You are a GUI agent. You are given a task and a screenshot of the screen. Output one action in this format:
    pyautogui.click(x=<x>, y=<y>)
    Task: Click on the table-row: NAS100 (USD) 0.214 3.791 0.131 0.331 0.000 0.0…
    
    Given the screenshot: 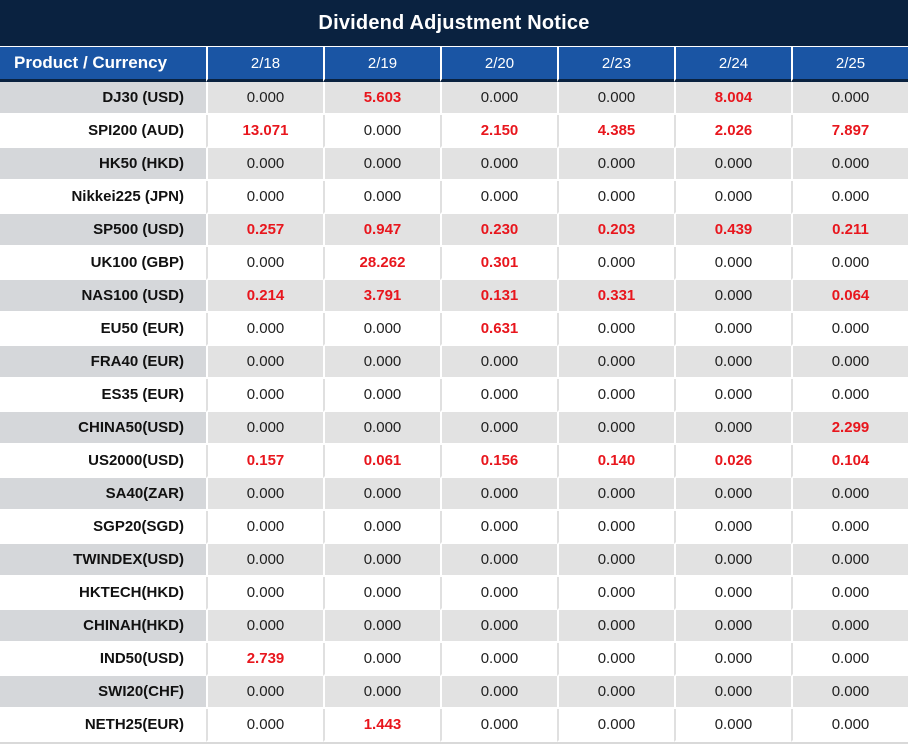 What is the action you would take?
    pyautogui.click(x=454, y=296)
    